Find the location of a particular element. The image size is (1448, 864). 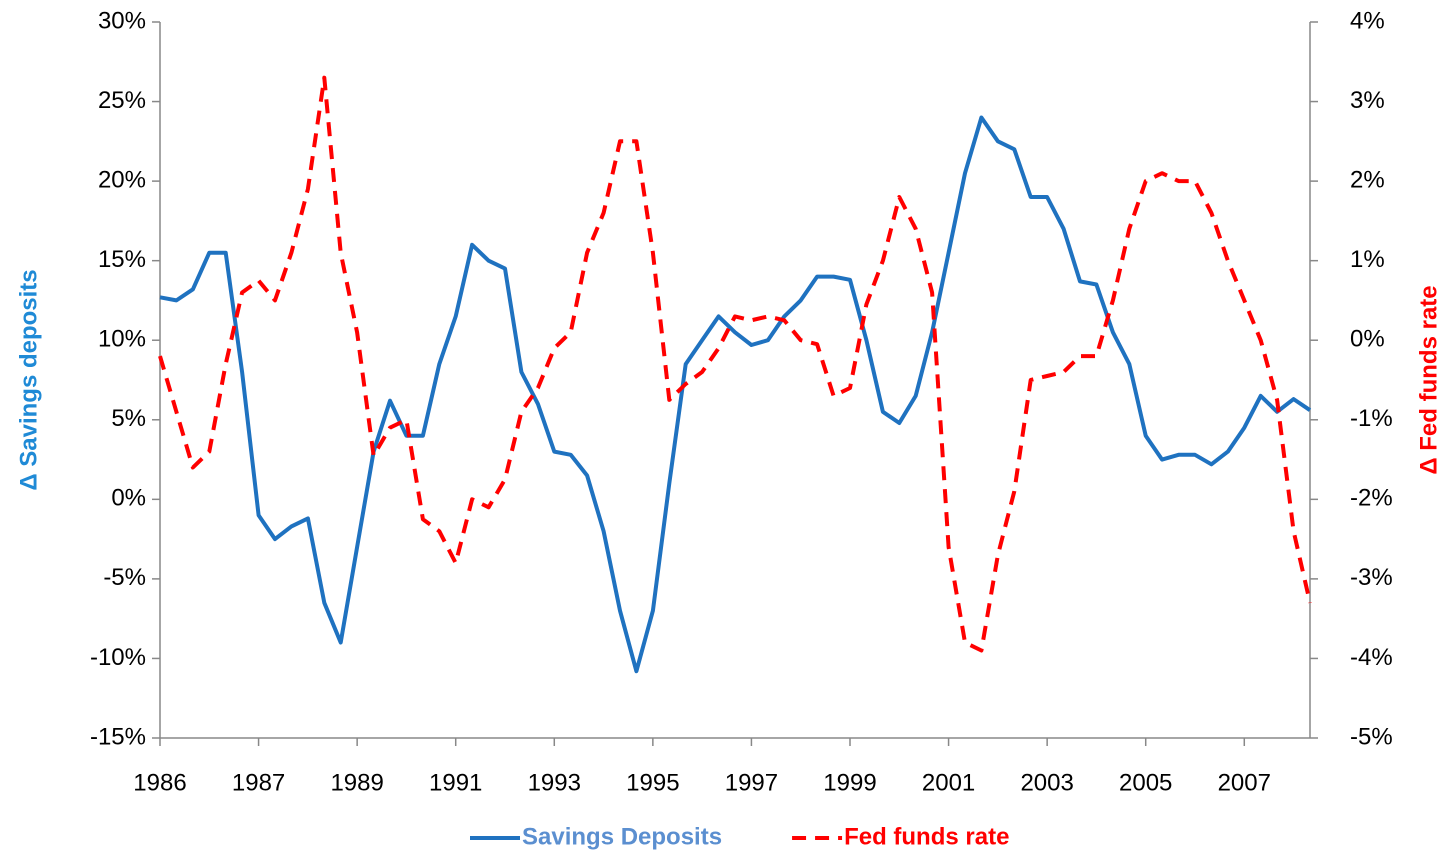

y-axis-title: Δ Savings deposits is located at coordinates (28, 379).